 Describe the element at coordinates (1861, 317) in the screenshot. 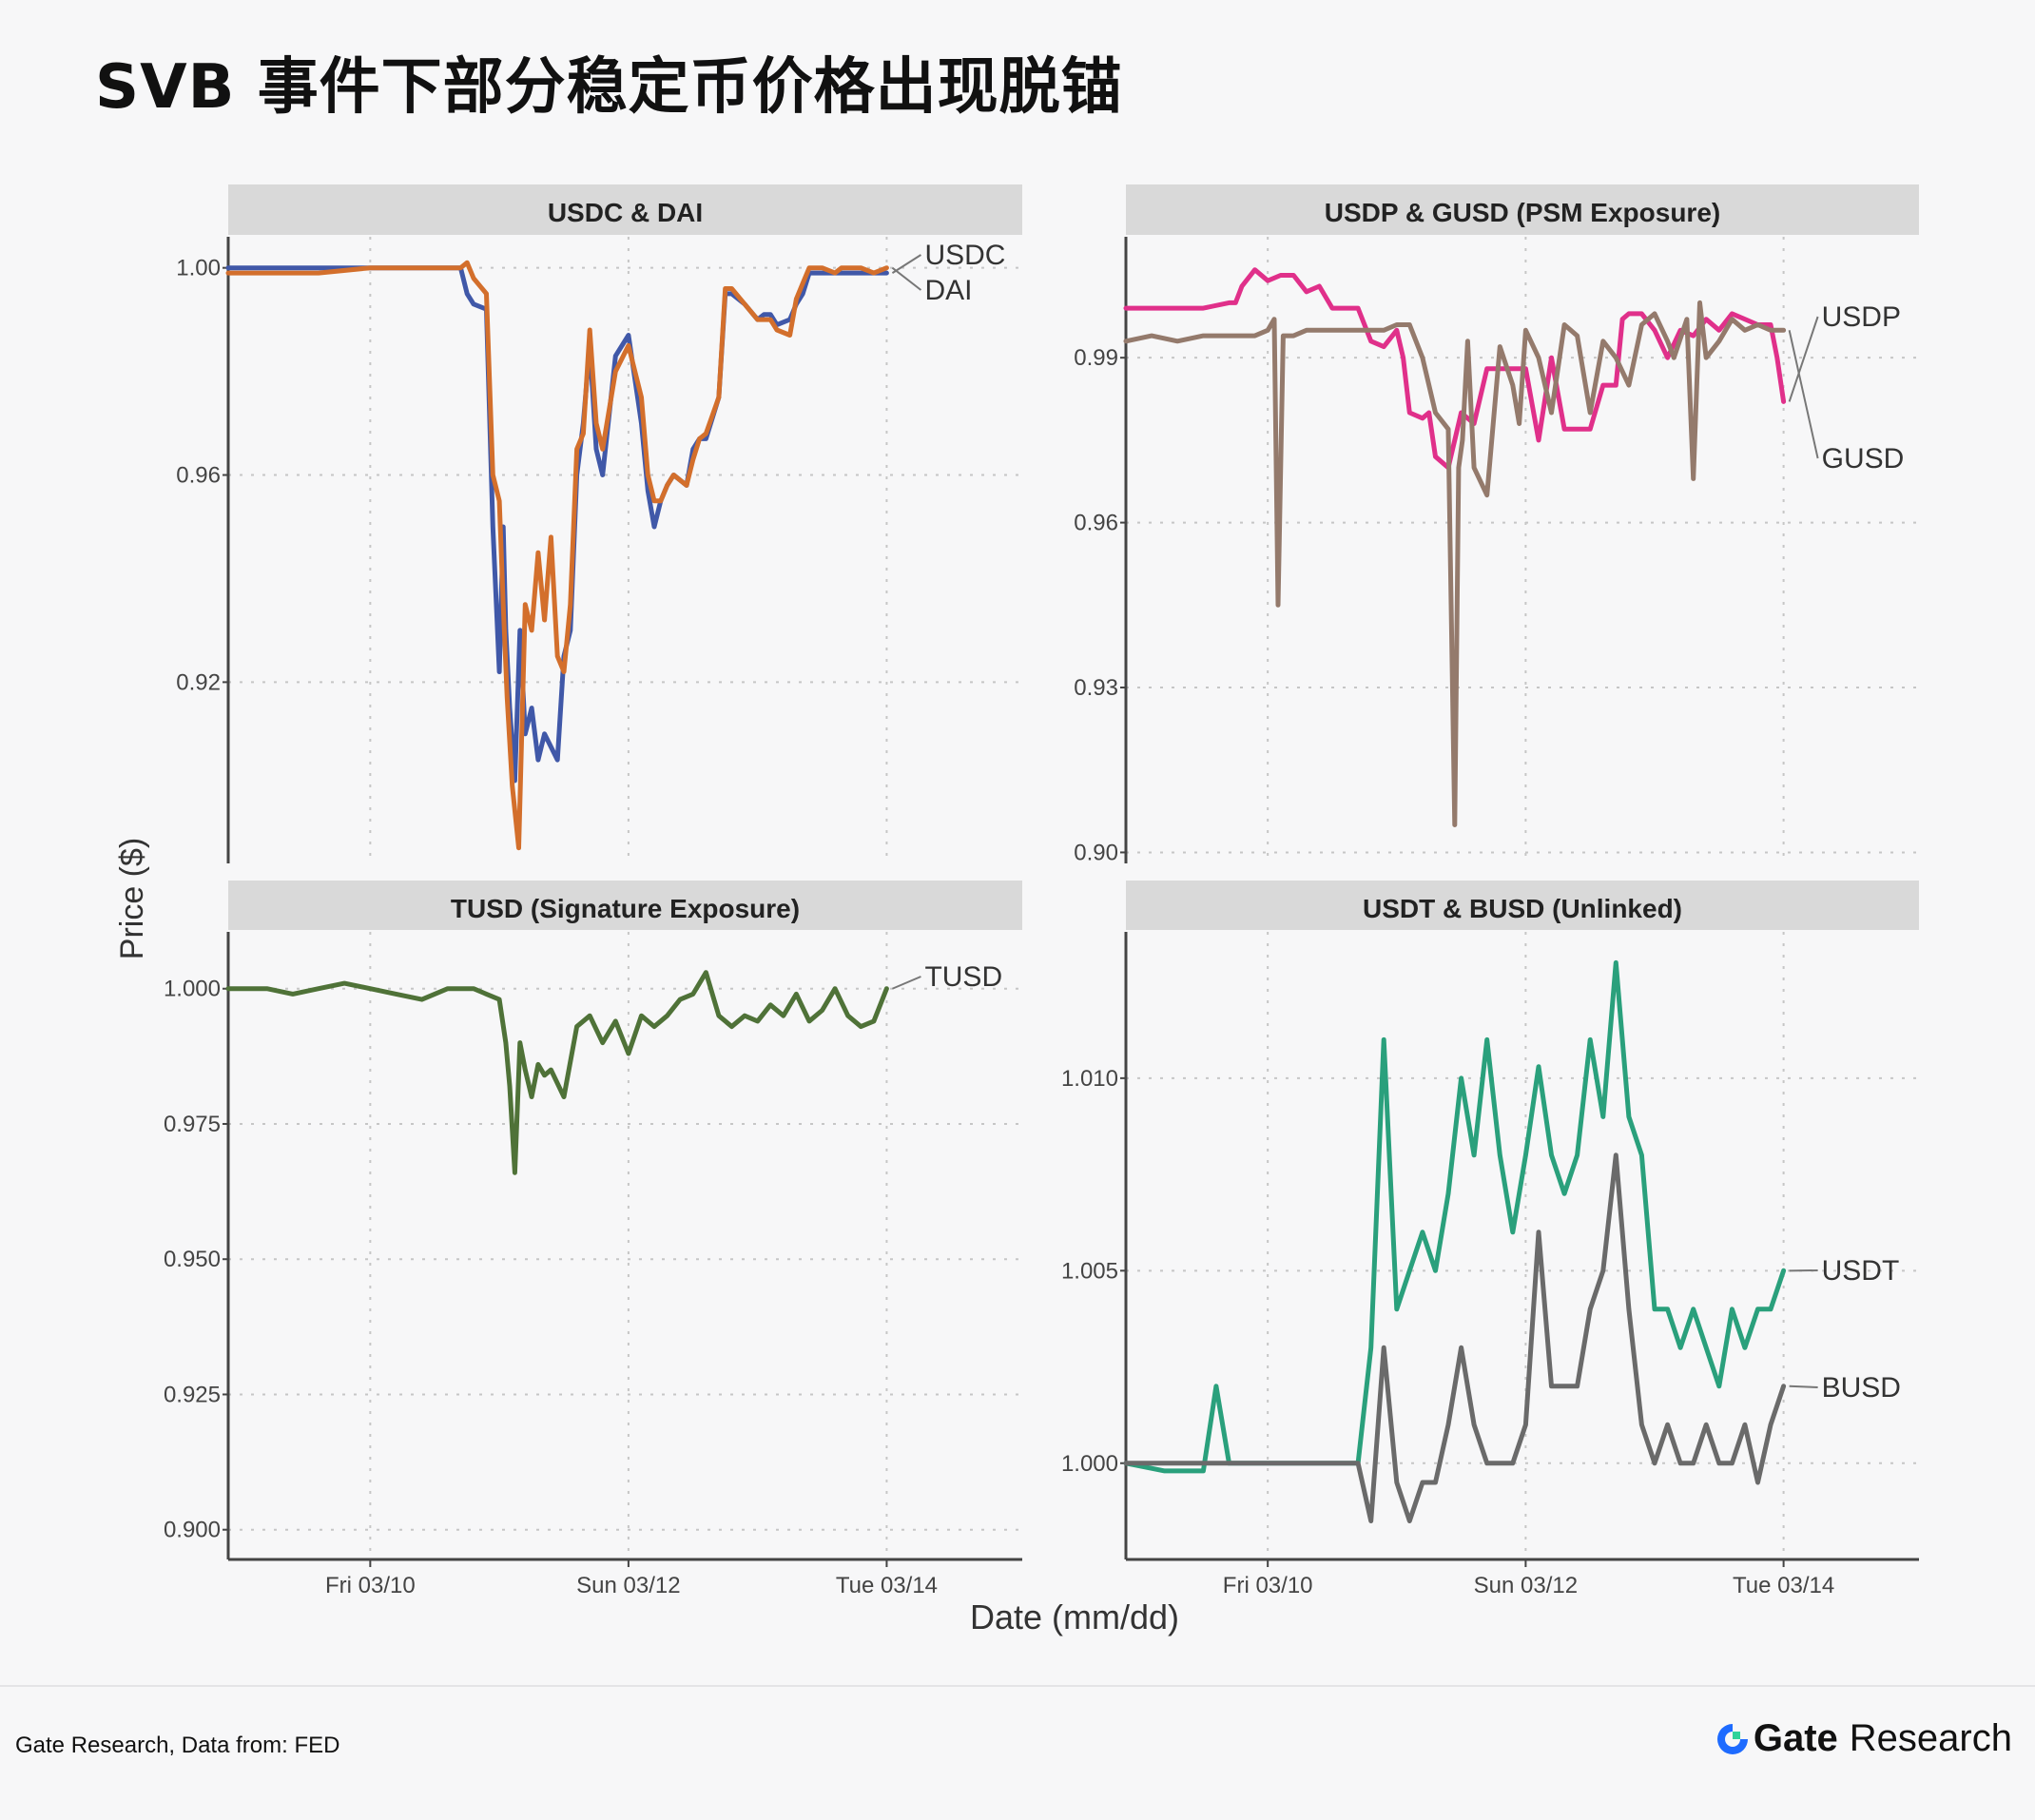

I see `series-label-usdp: USDP` at that location.